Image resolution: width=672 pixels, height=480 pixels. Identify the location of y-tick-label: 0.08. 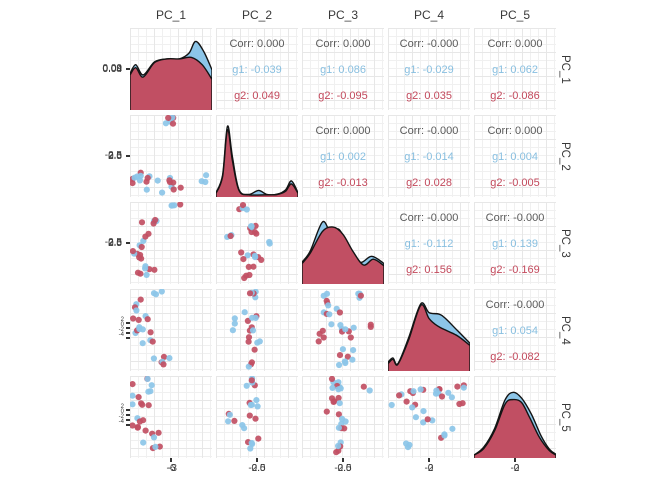
(112, 70).